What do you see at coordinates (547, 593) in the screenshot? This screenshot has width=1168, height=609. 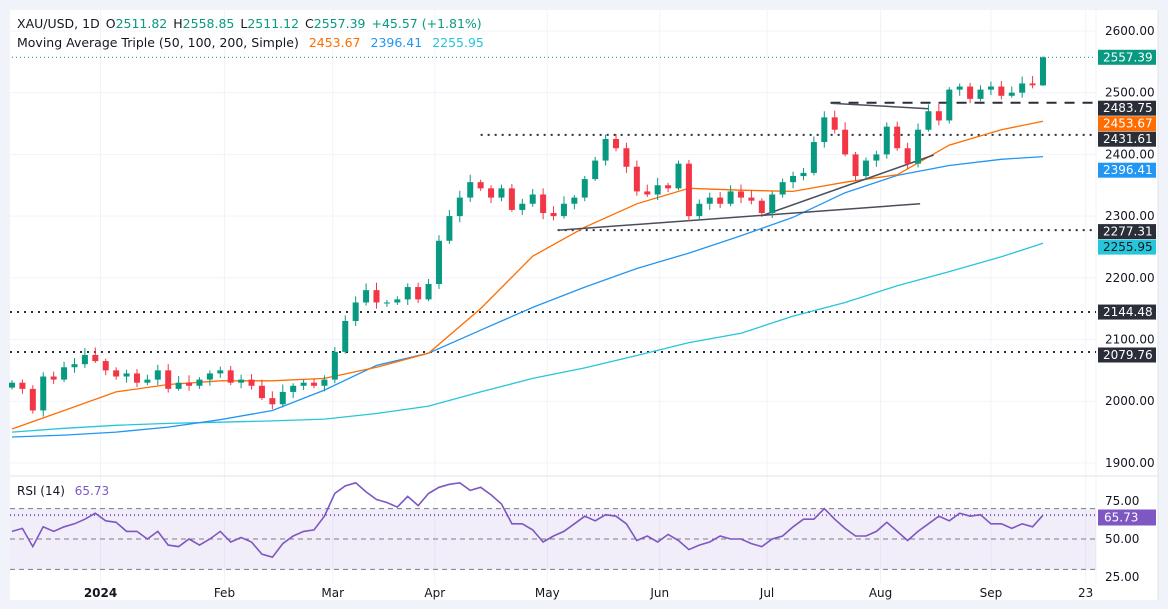 I see `time-tick-label: May` at bounding box center [547, 593].